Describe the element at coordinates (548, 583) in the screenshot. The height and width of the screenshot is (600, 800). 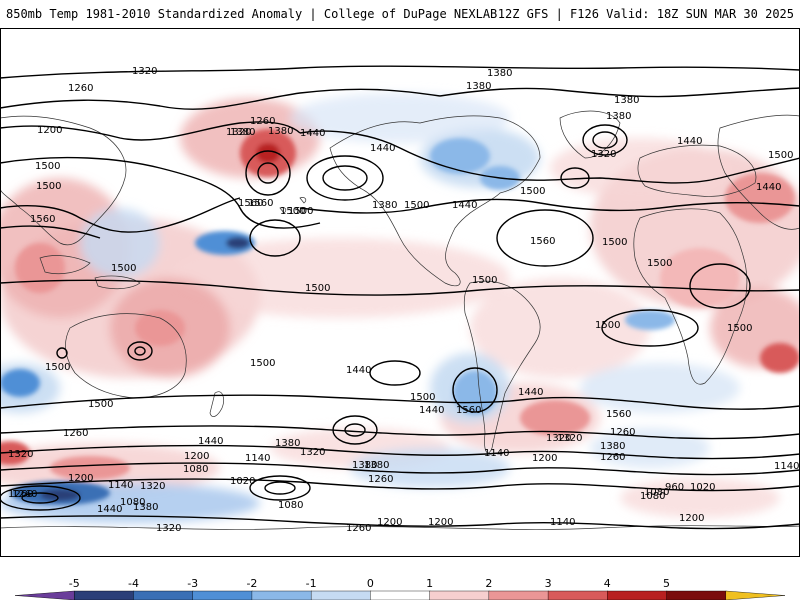
I see `colorbar-tick-label: 3` at that location.